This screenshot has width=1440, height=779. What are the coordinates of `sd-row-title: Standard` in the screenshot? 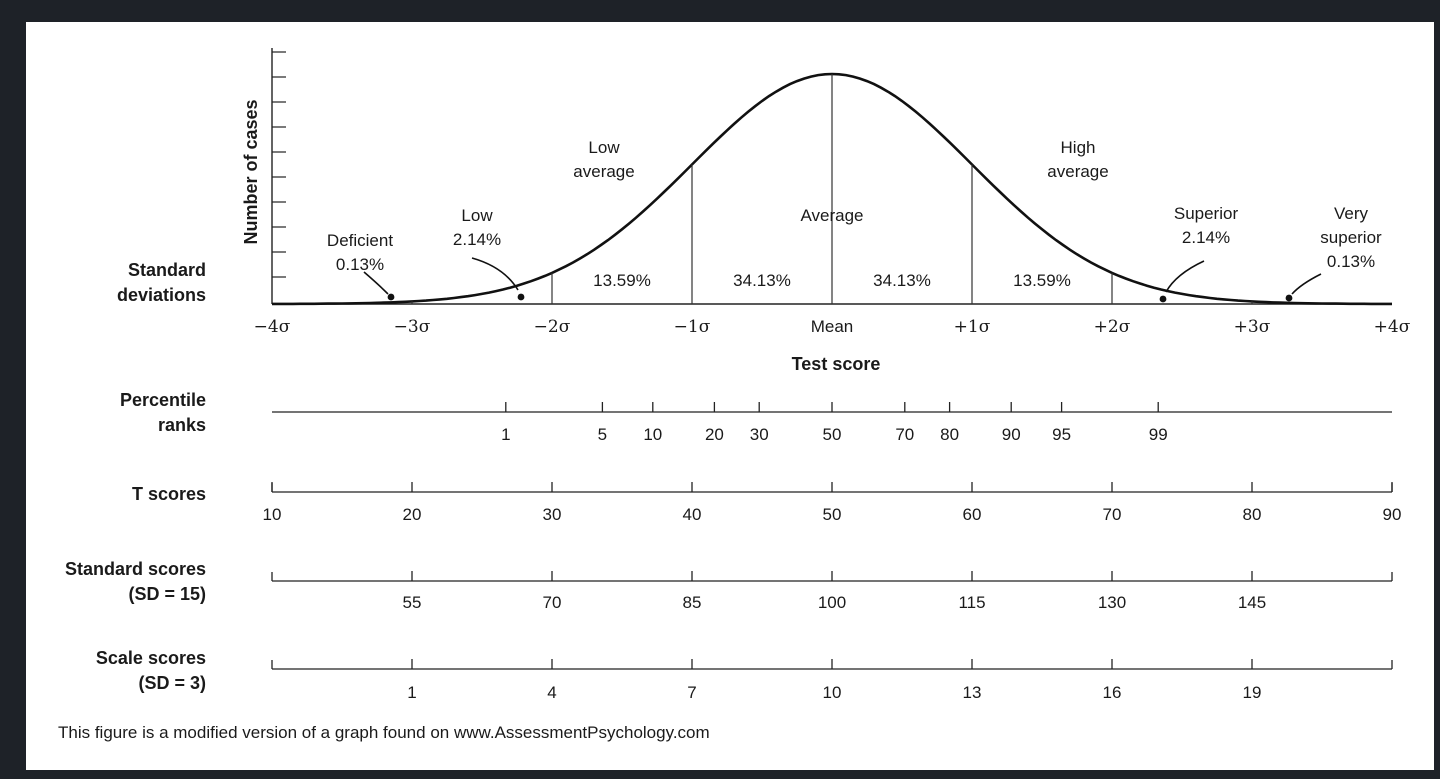 It's located at (167, 270).